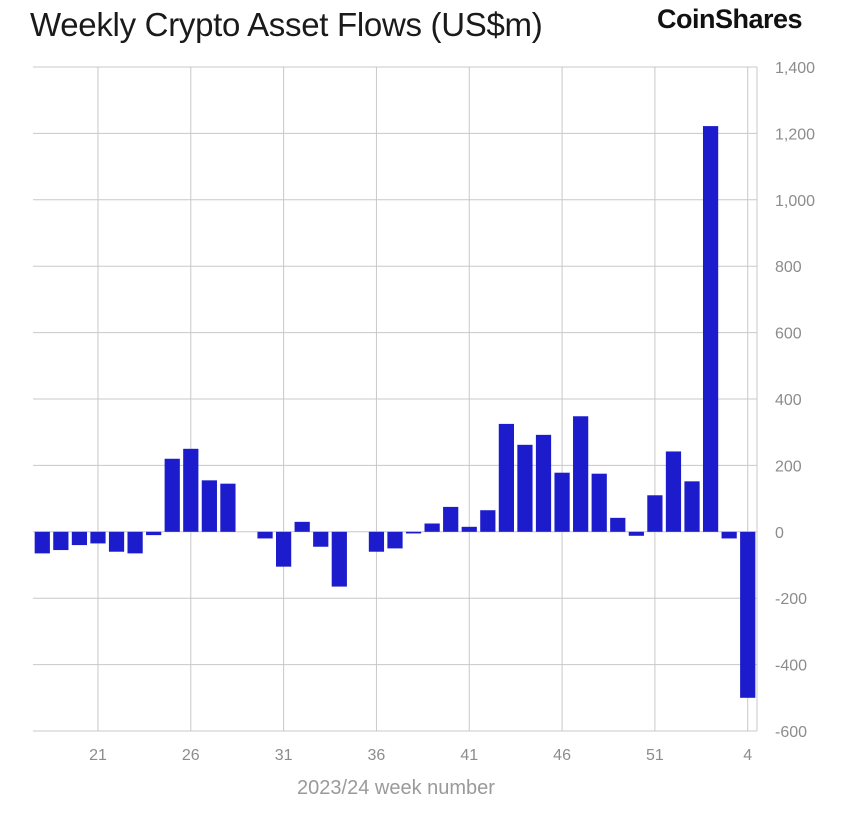 The width and height of the screenshot is (850, 815). What do you see at coordinates (562, 755) in the screenshot?
I see `x-tick-label: 46` at bounding box center [562, 755].